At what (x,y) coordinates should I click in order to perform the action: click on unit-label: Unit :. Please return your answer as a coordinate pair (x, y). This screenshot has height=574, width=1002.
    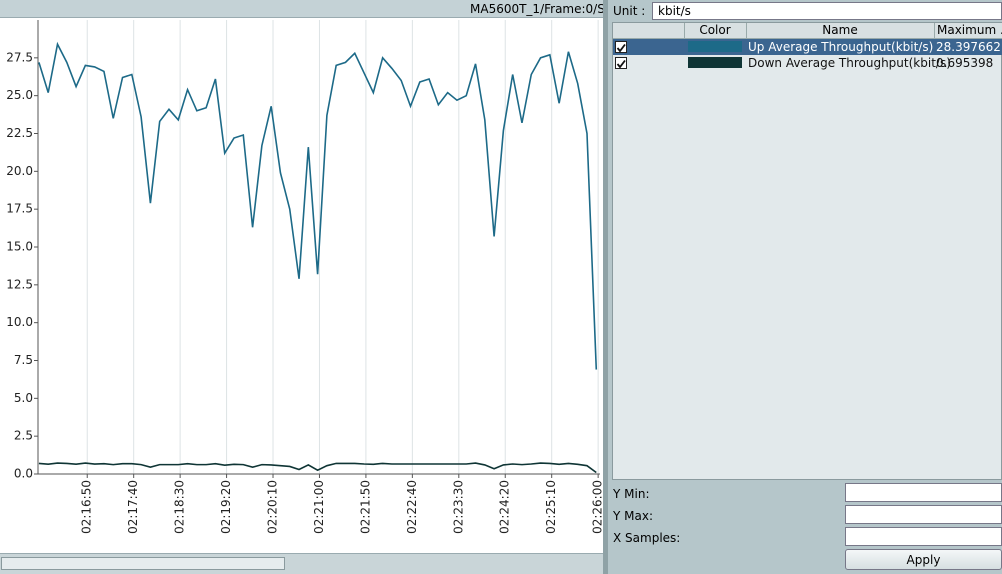
    Looking at the image, I should click on (629, 11).